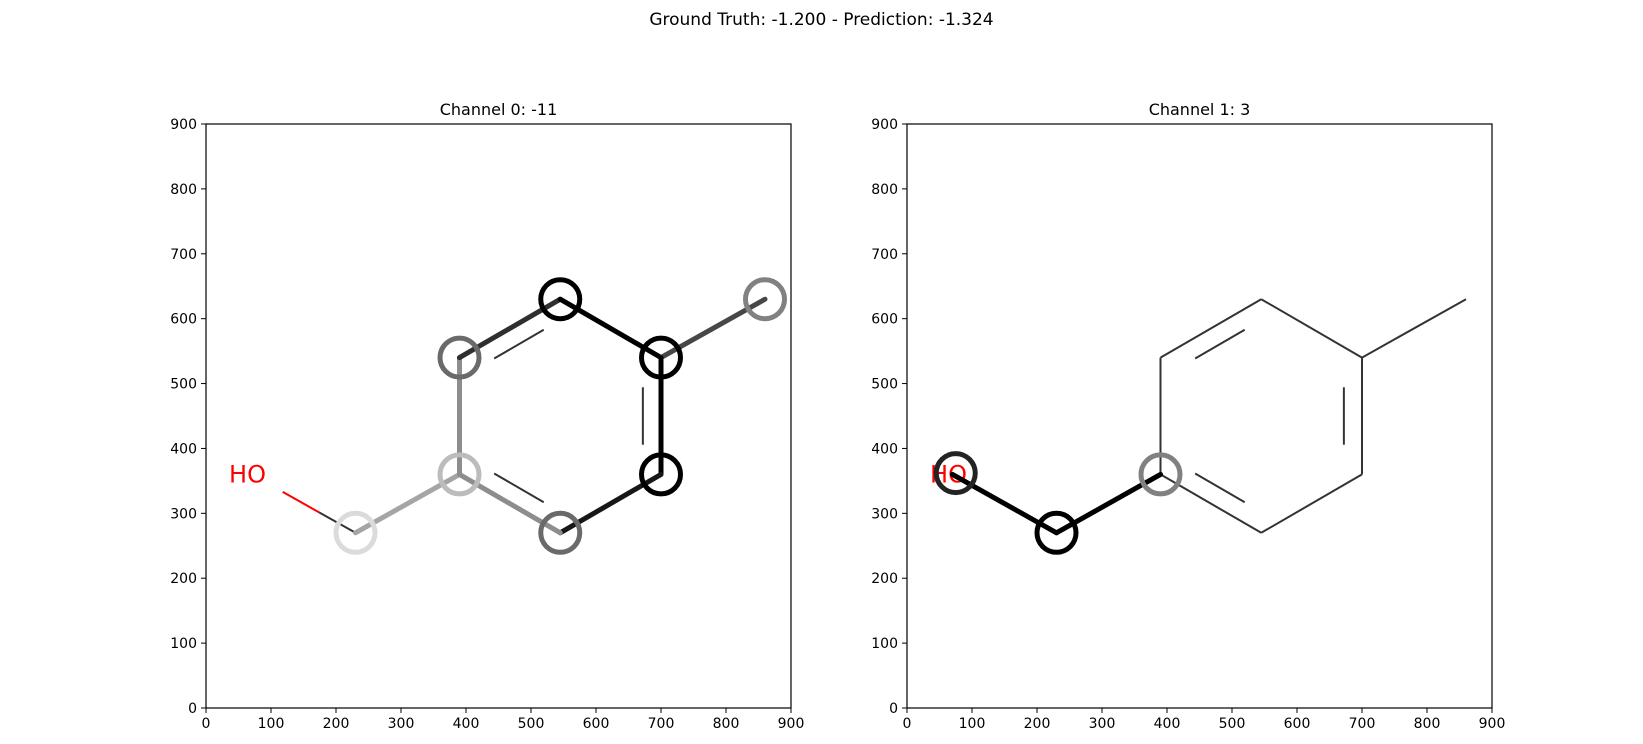 The image size is (1643, 744). Describe the element at coordinates (1200, 109) in the screenshot. I see `panel-title: Channel 1: 3` at that location.